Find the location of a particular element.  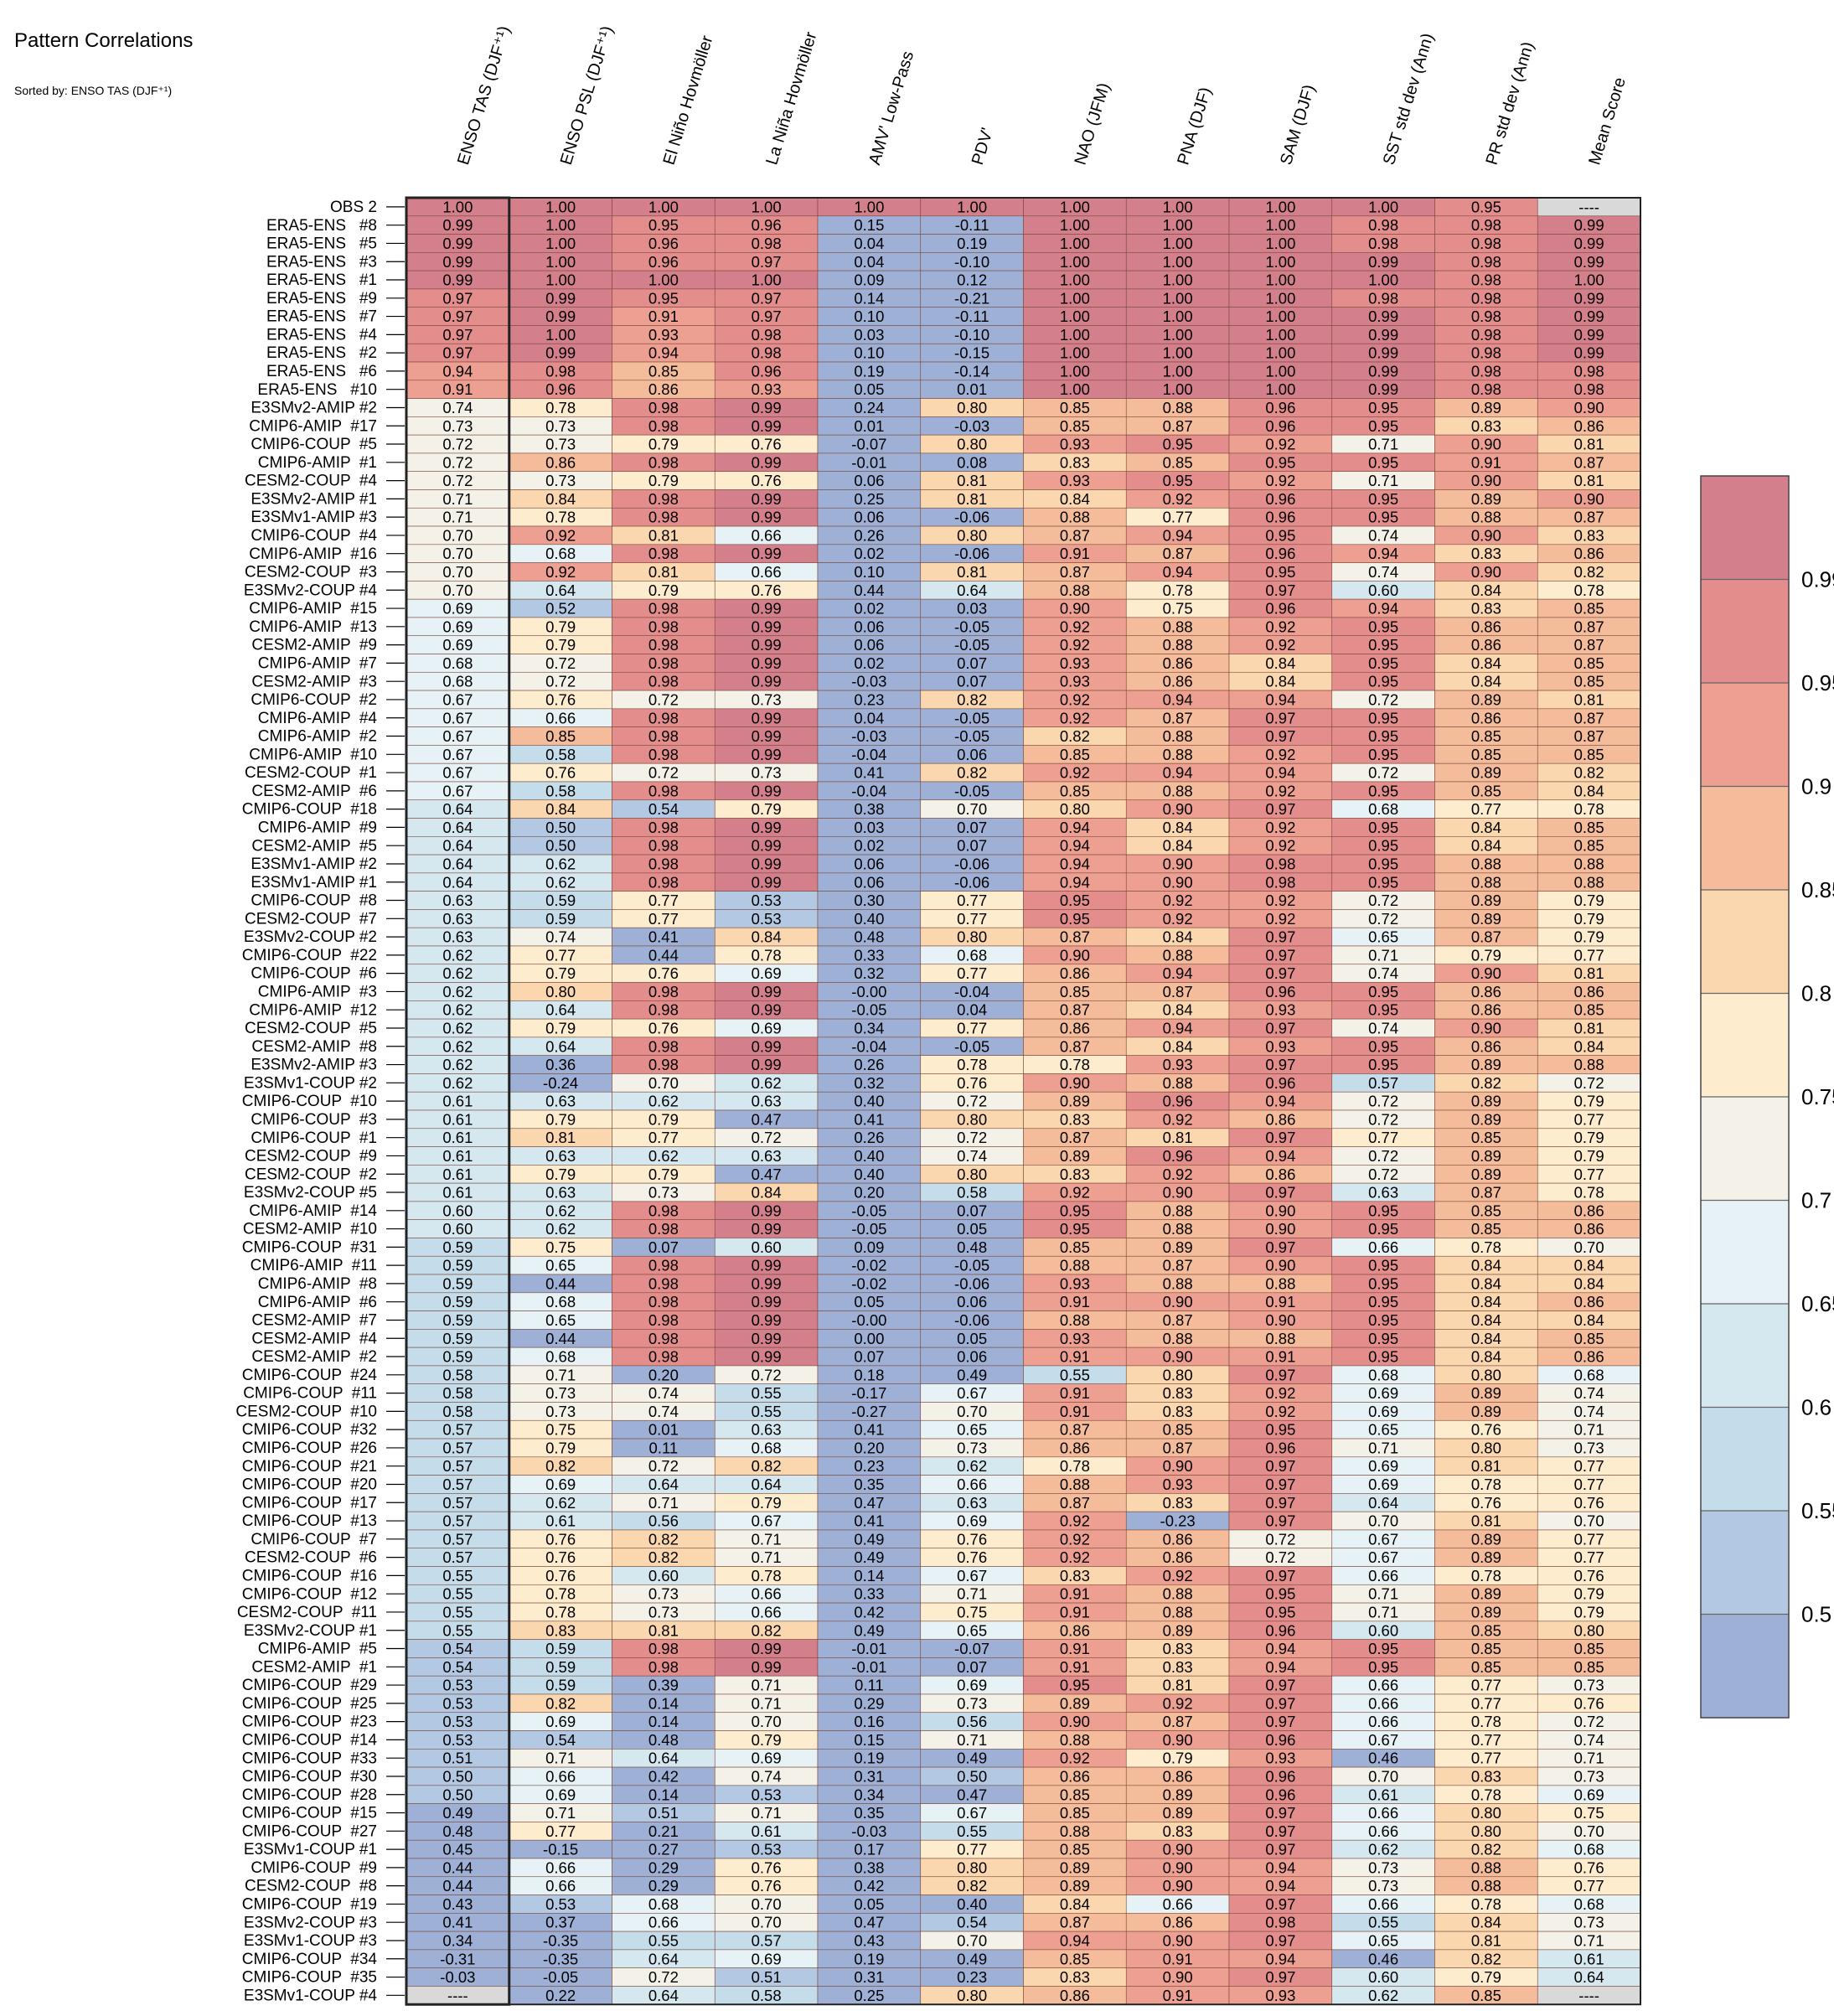

cell-value: 0.89 is located at coordinates (1486, 1612).